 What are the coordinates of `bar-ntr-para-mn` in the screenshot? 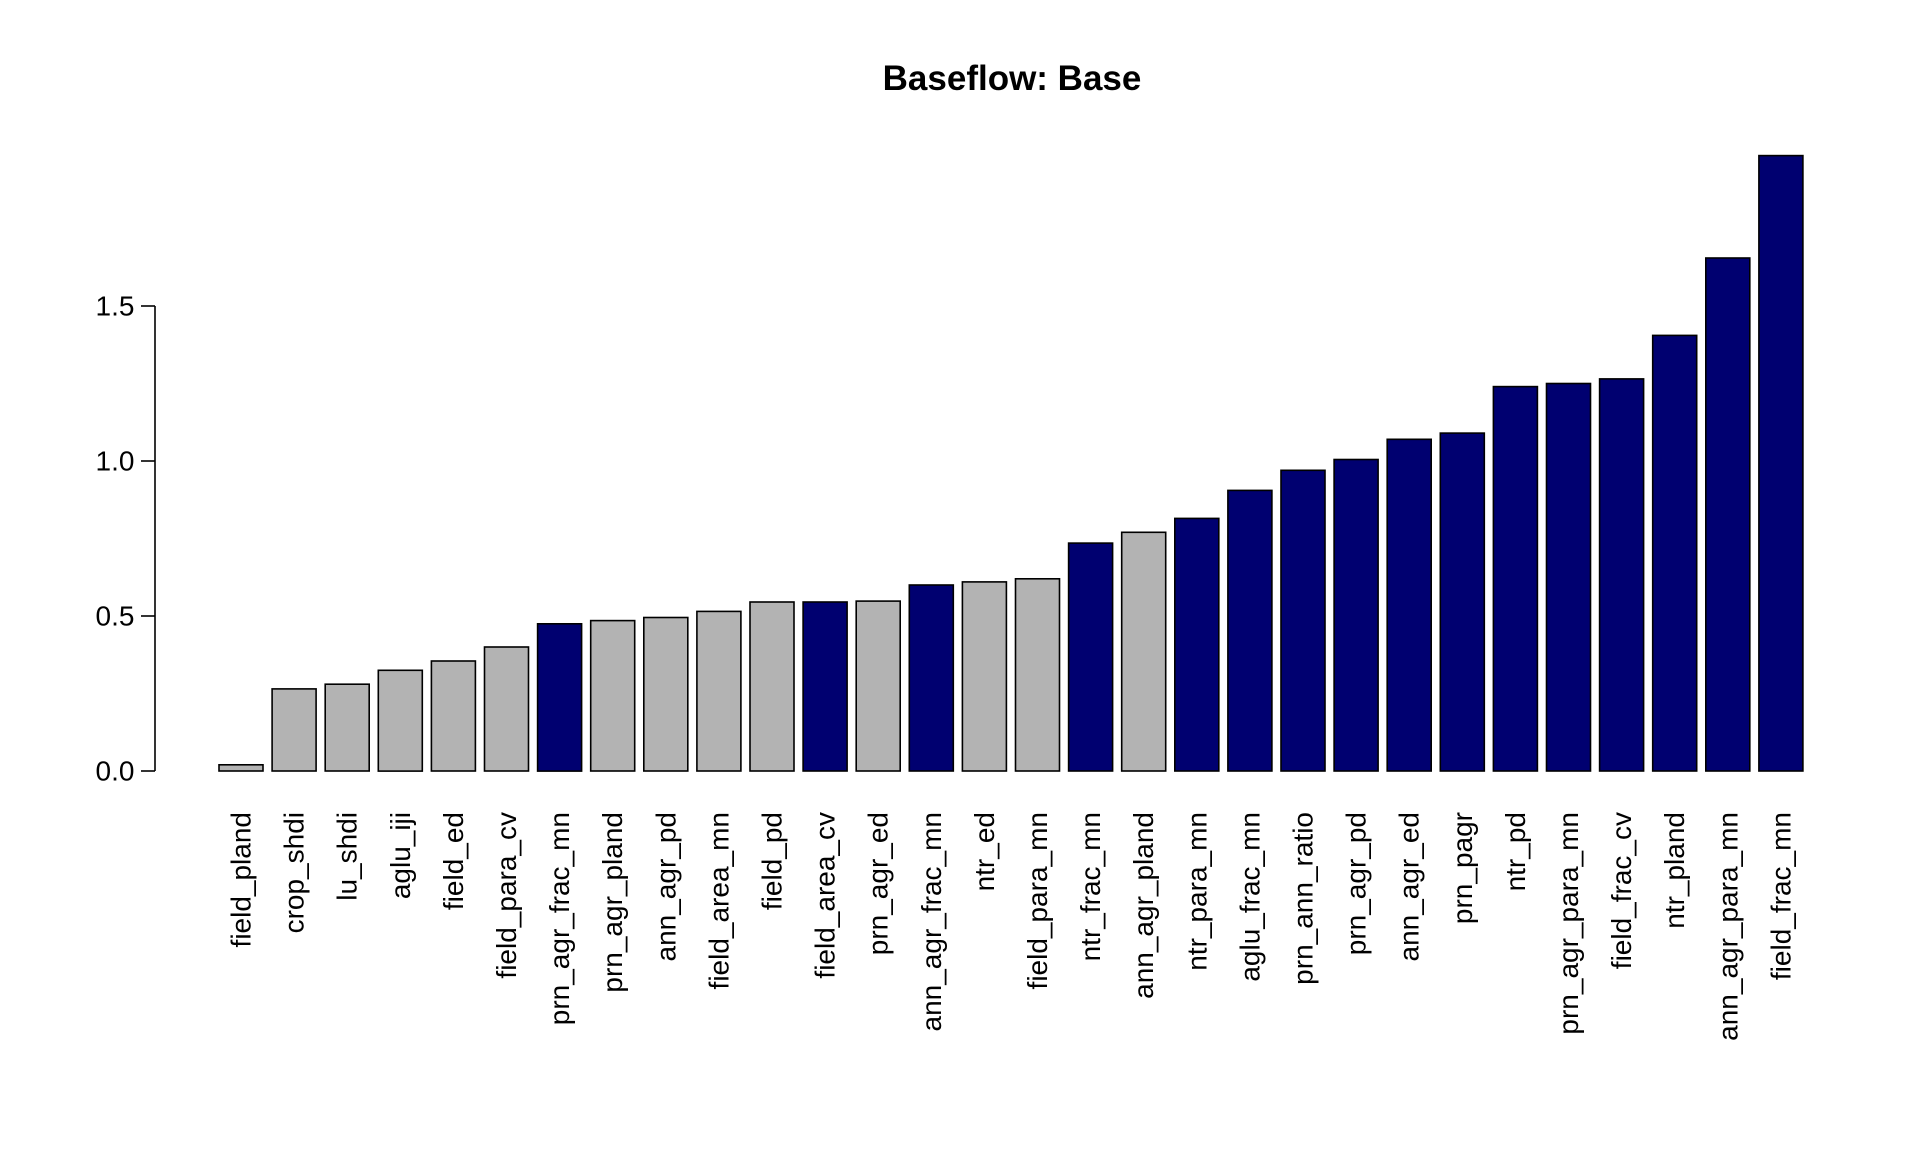 It's located at (1197, 644).